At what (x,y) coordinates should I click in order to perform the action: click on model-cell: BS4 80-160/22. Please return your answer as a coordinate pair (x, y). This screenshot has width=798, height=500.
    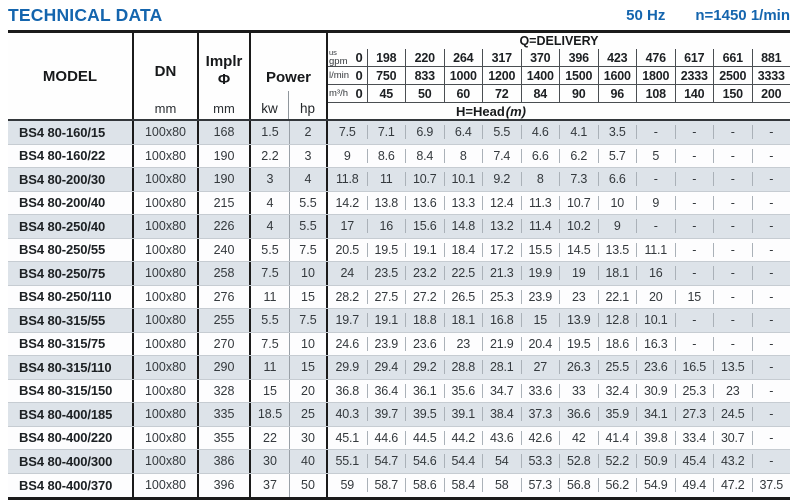
    Looking at the image, I should click on (71, 155).